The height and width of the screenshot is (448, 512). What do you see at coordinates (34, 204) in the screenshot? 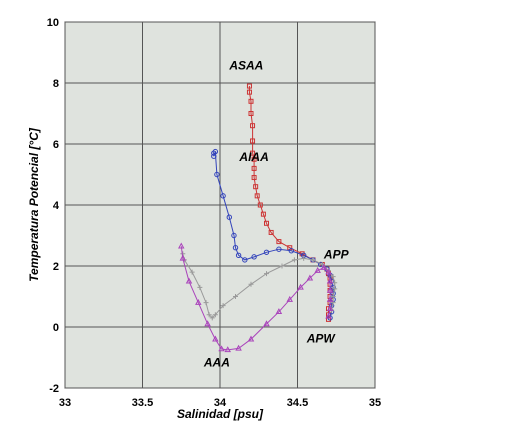
I see `y-axis-title: Temperatura Potencial [°C]` at bounding box center [34, 204].